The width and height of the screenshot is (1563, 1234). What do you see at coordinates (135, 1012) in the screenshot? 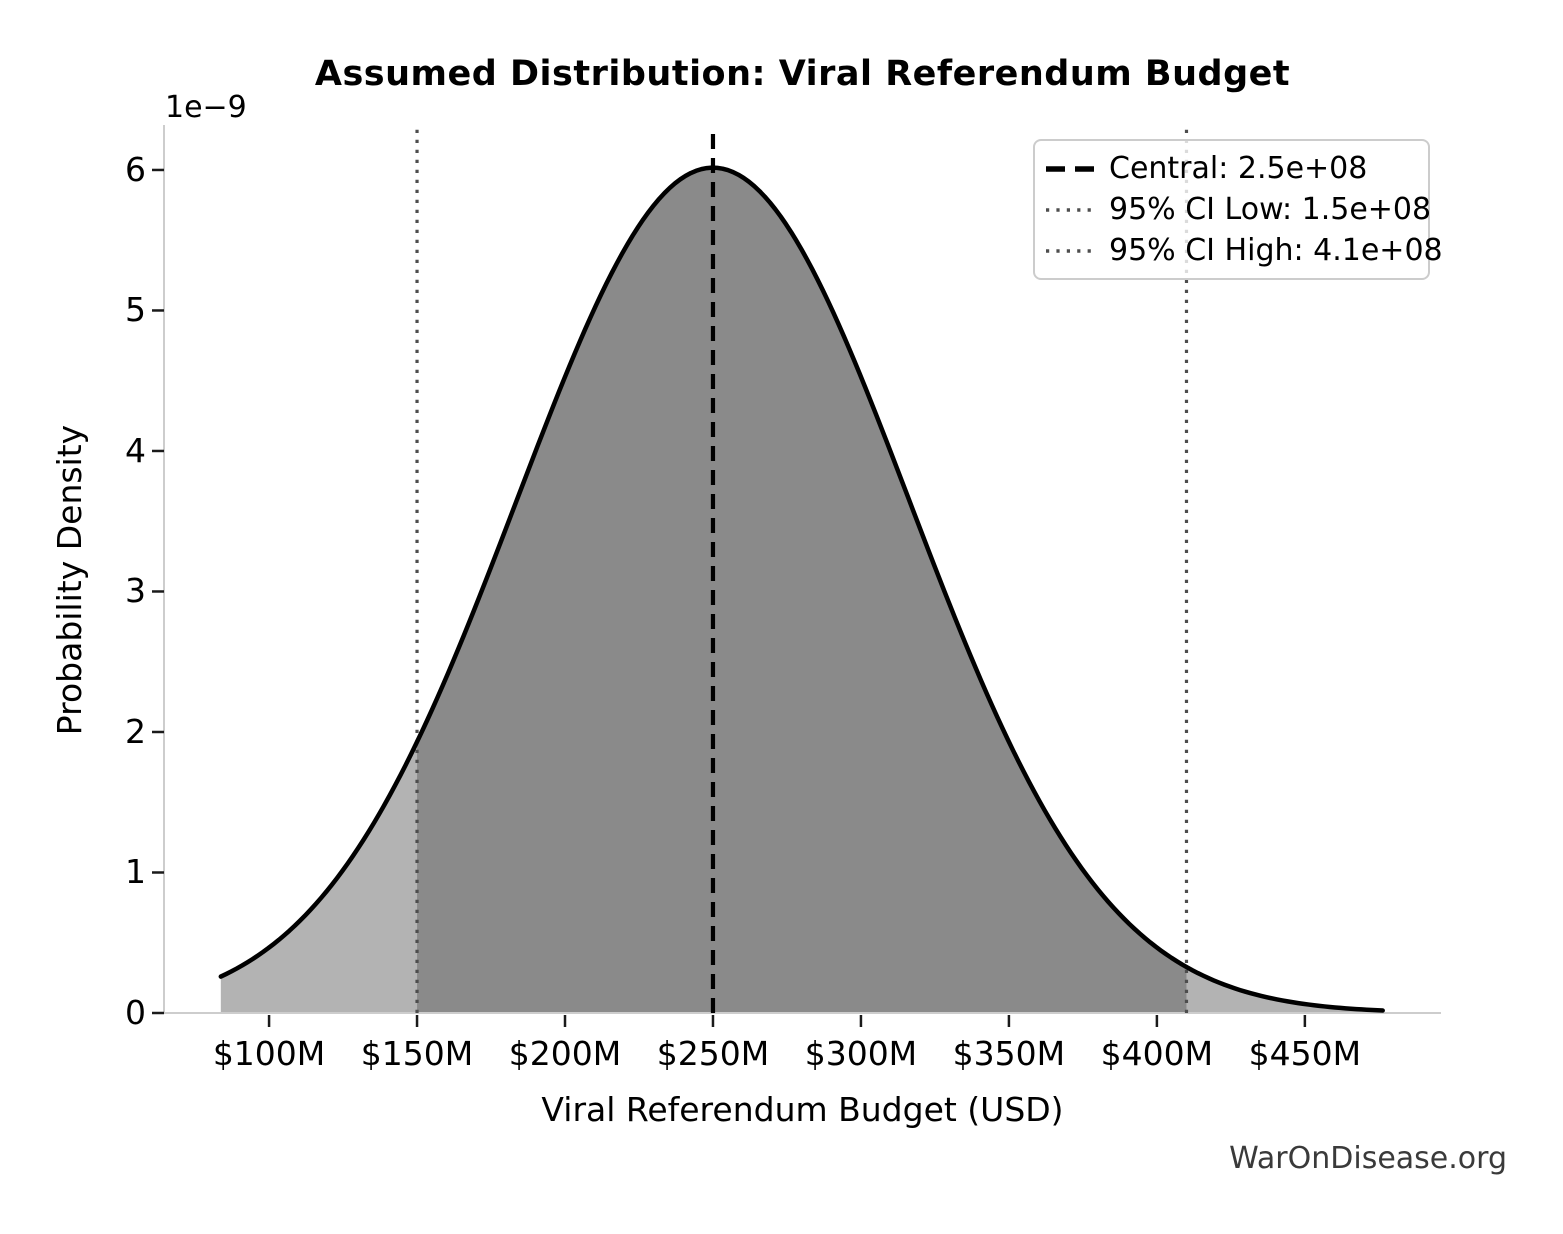
I see `y-tick-label: 0` at bounding box center [135, 1012].